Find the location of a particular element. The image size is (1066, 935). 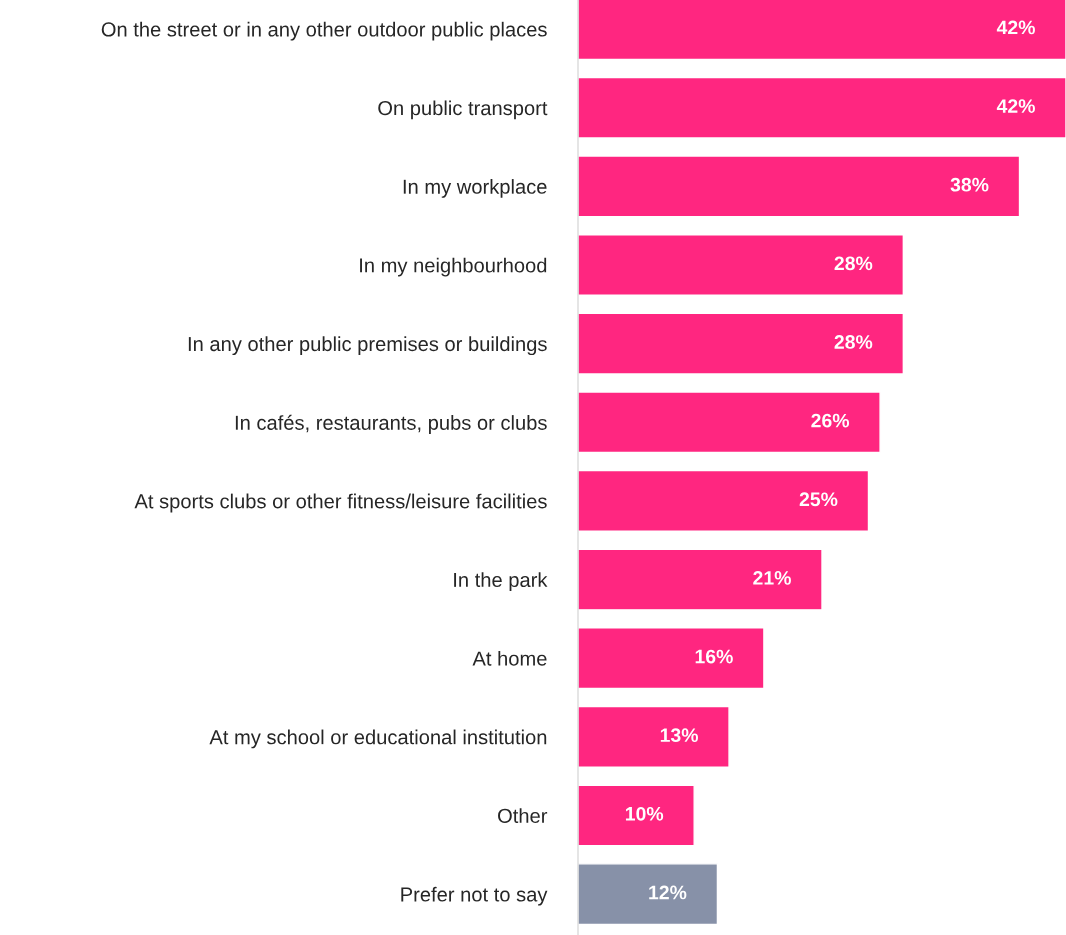

data-label: 13% is located at coordinates (679, 735).